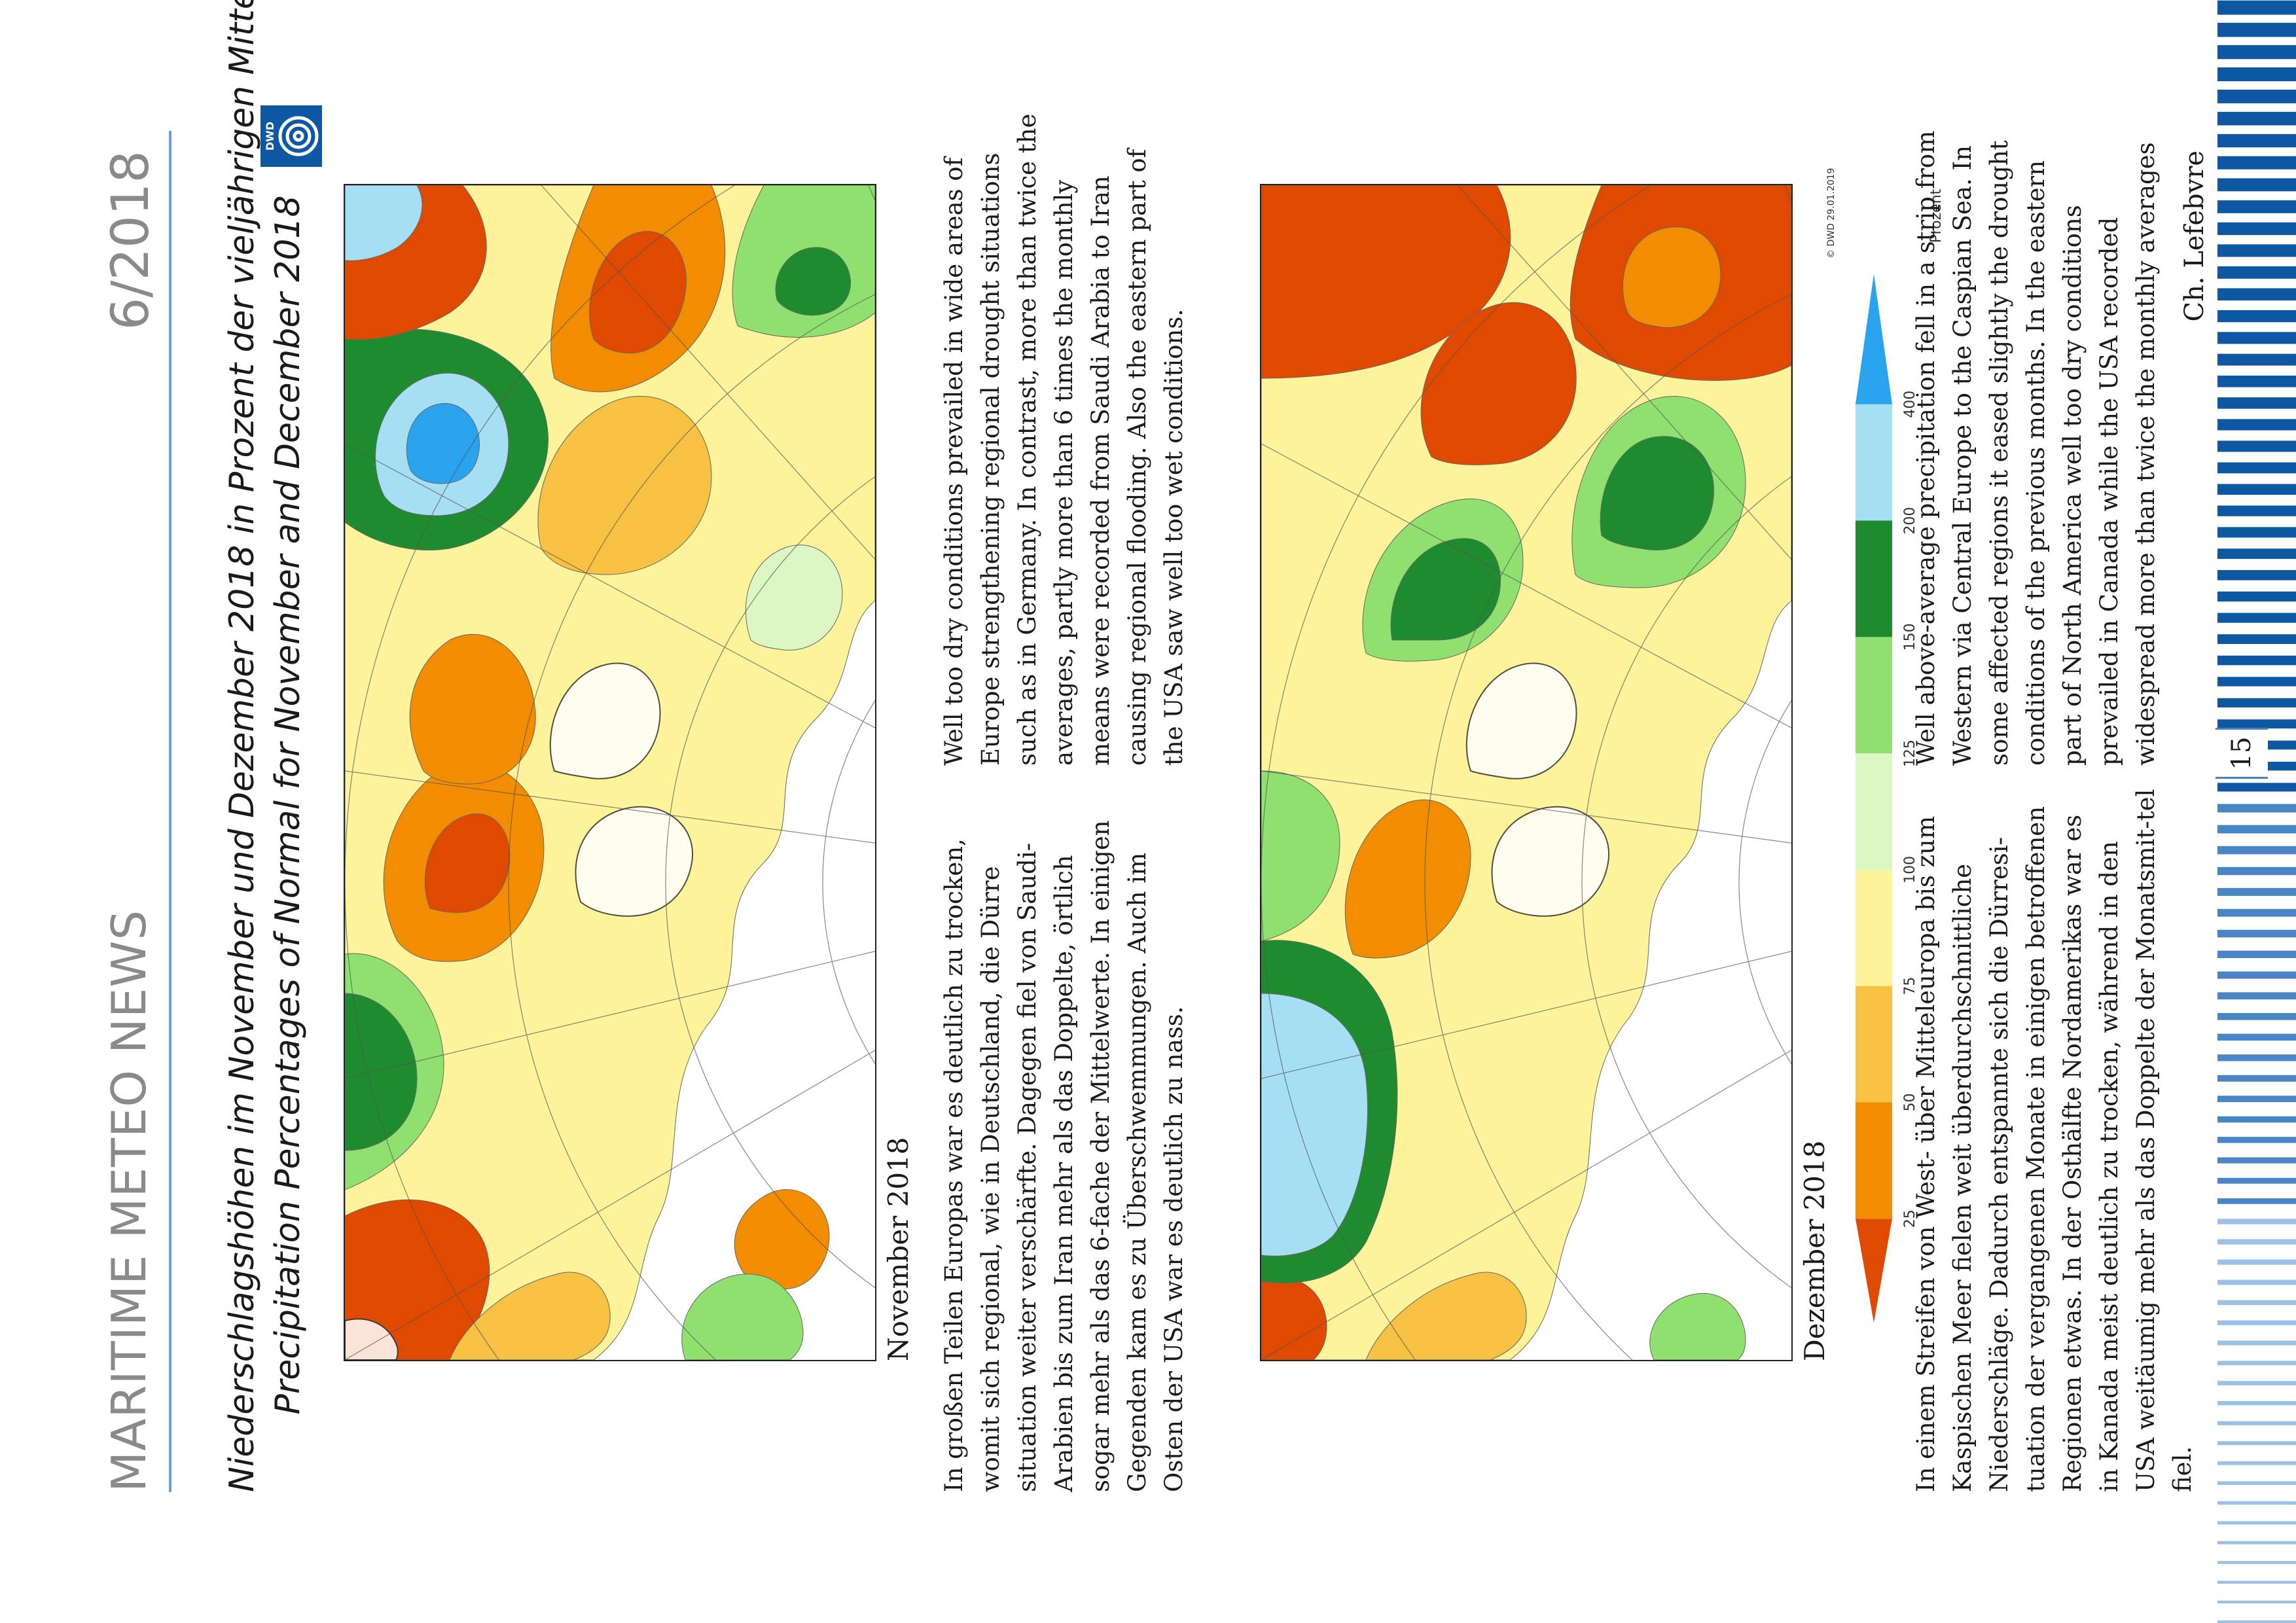 Image resolution: width=2296 pixels, height=1623 pixels. I want to click on dwd-logo: DWD, so click(291, 136).